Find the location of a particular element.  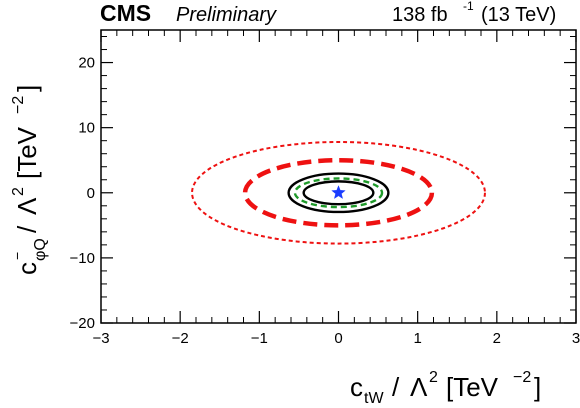

x-tick-label: 3 is located at coordinates (576, 338).